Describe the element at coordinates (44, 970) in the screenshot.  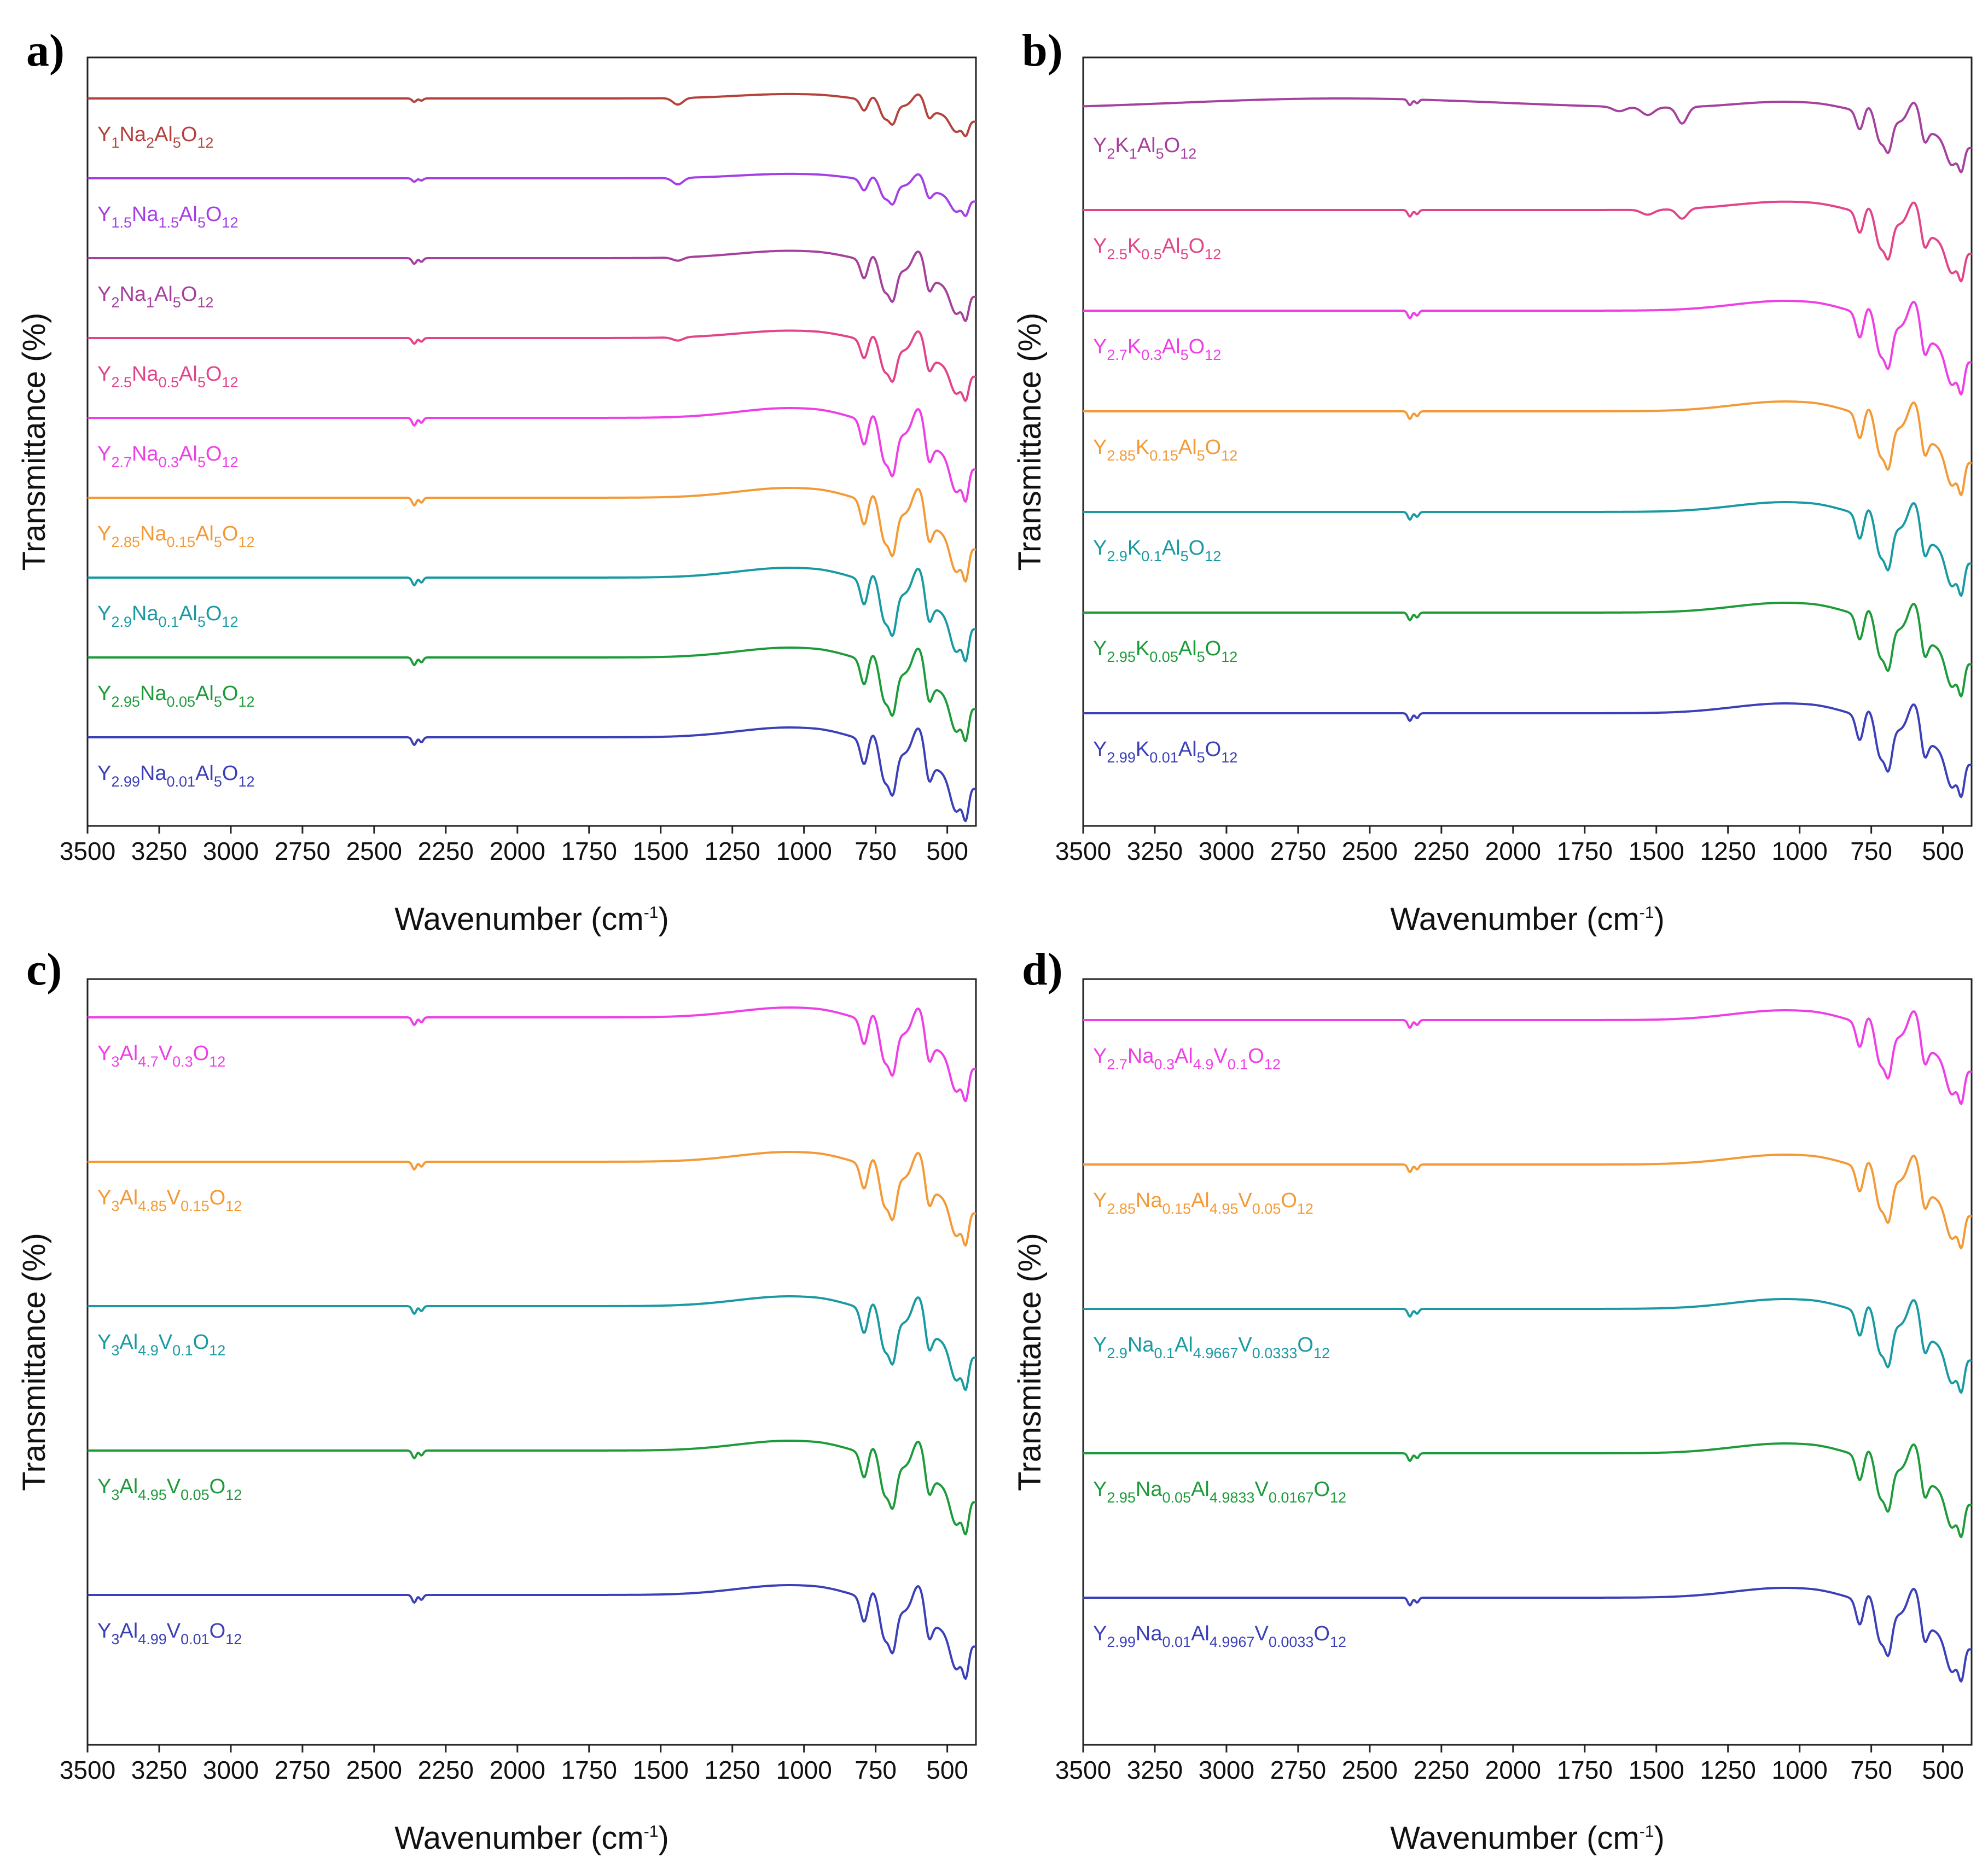
I see `panel-letter: c)` at that location.